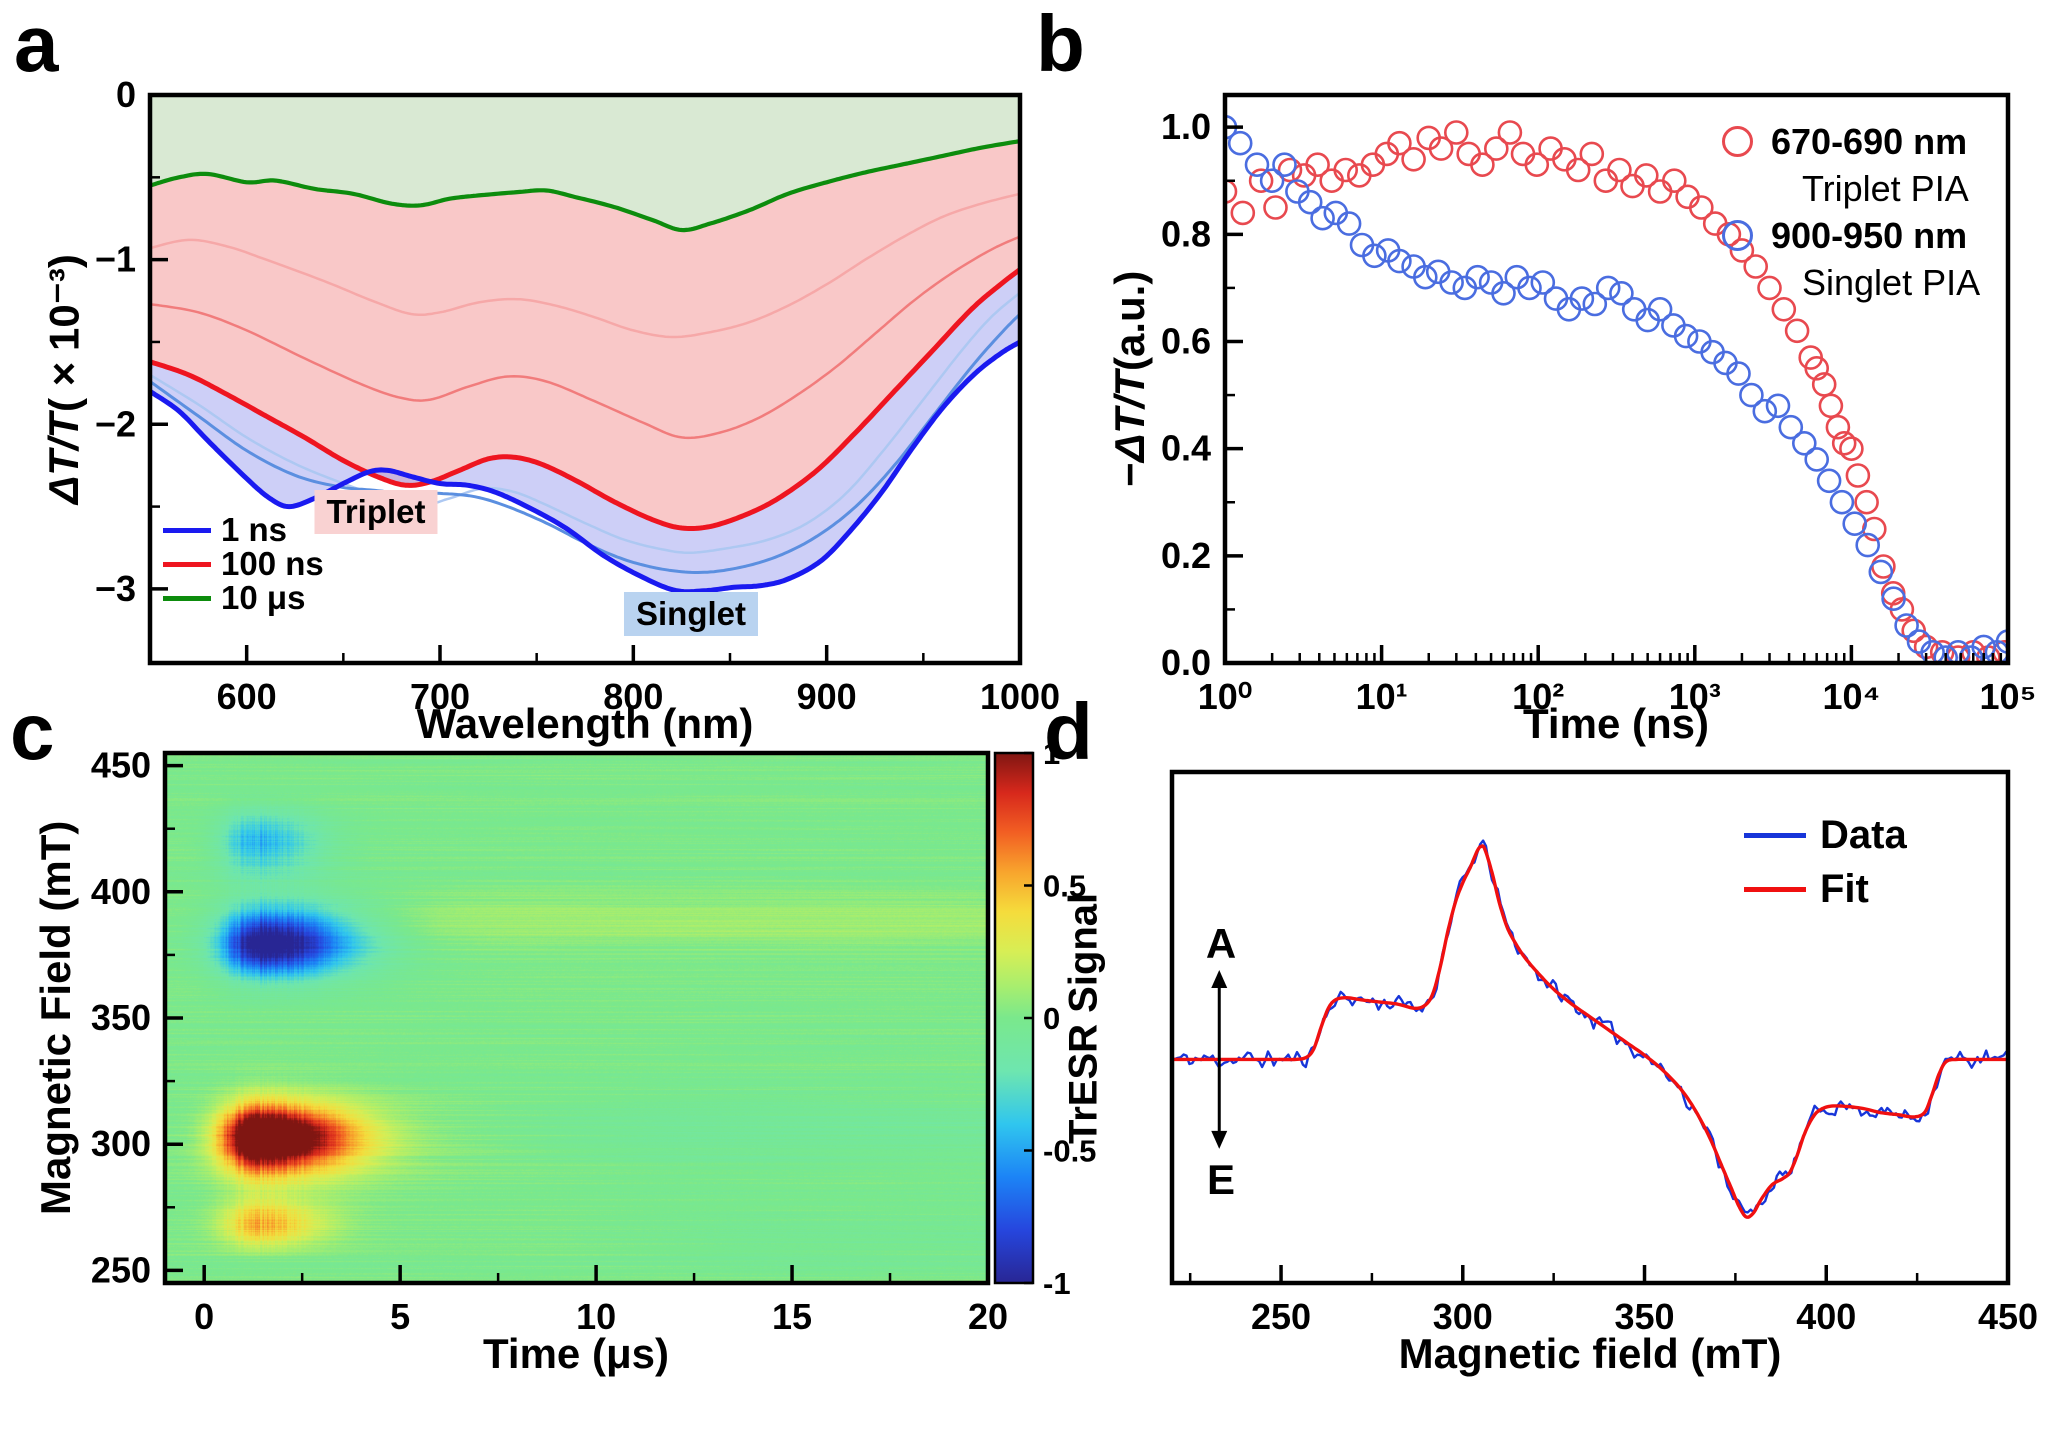 The height and width of the screenshot is (1450, 2048). I want to click on a-x-tick-label: 600, so click(247, 696).